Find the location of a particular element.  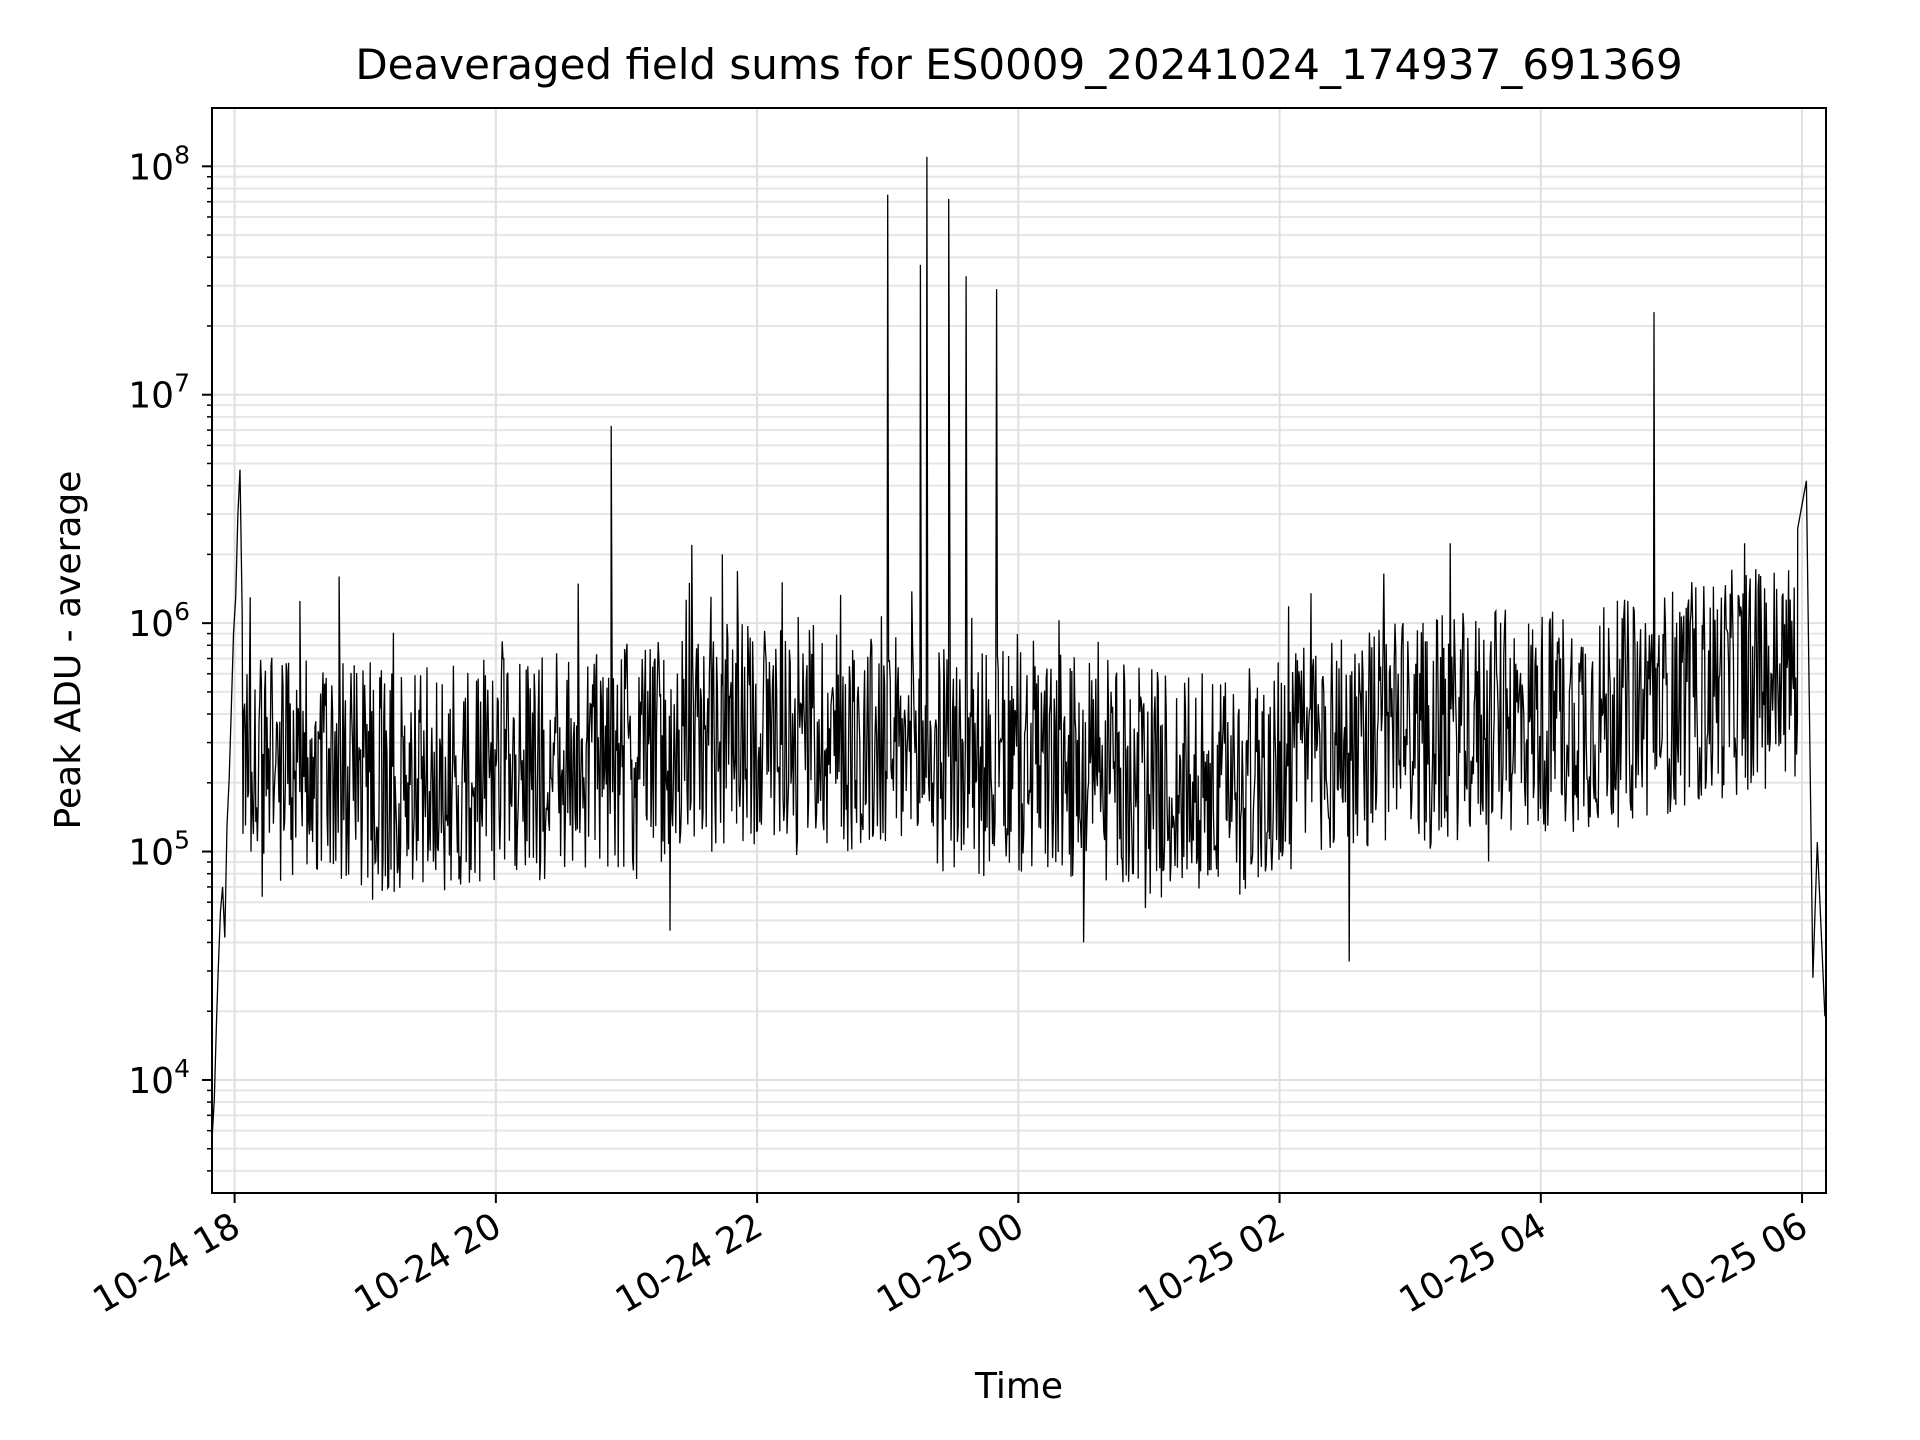

y-tick-label: 10⁵ is located at coordinates (159, 850).